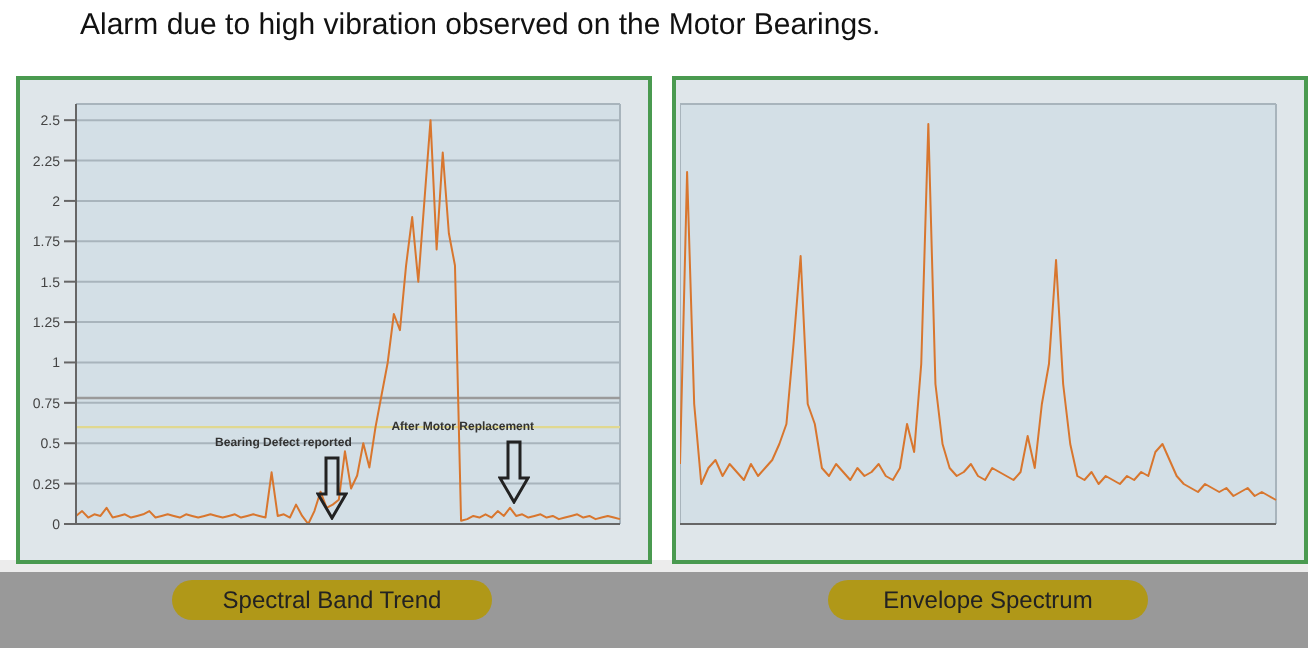 The image size is (1308, 648). Describe the element at coordinates (332, 600) in the screenshot. I see `x-axis-title: Spectral Band Trend` at that location.